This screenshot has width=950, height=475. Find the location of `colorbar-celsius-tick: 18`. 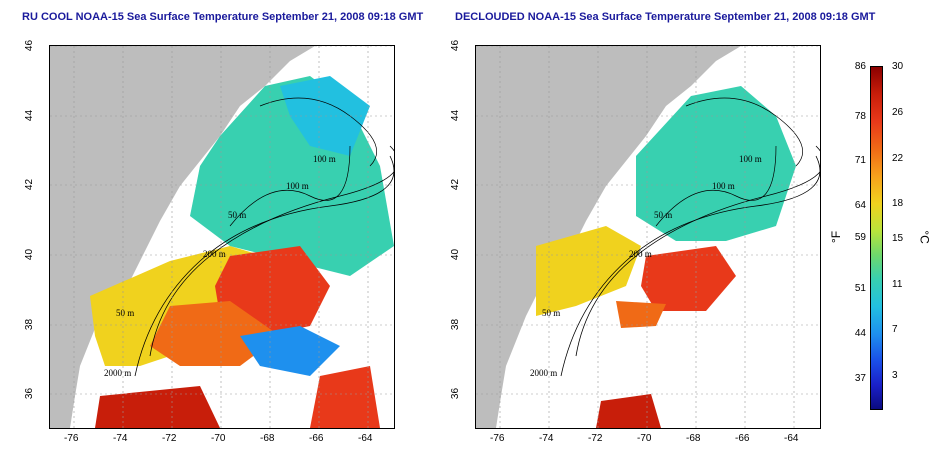

colorbar-celsius-tick: 18 is located at coordinates (898, 203).